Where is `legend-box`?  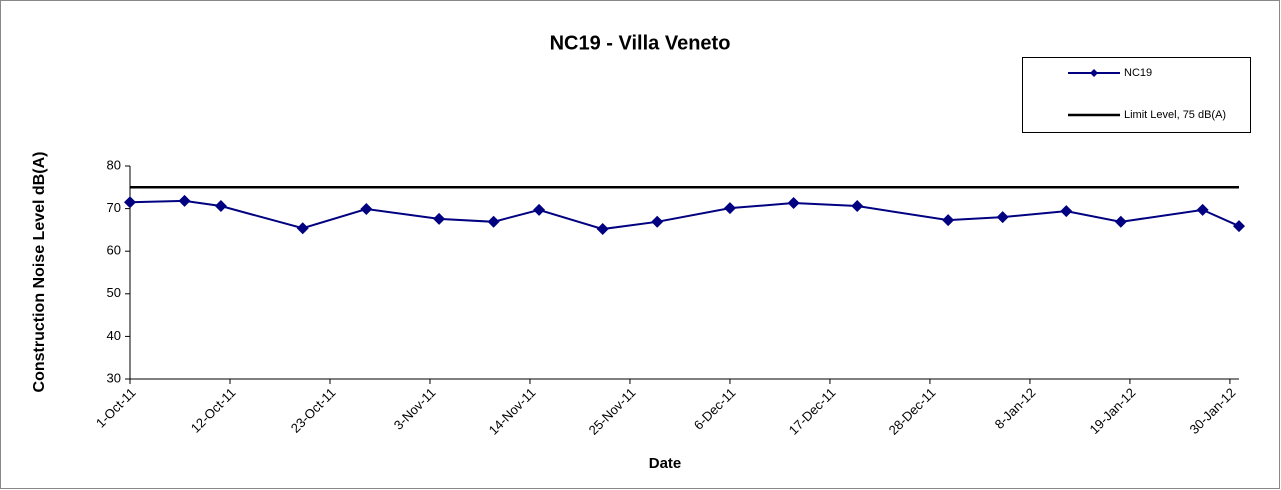
legend-box is located at coordinates (1136, 95).